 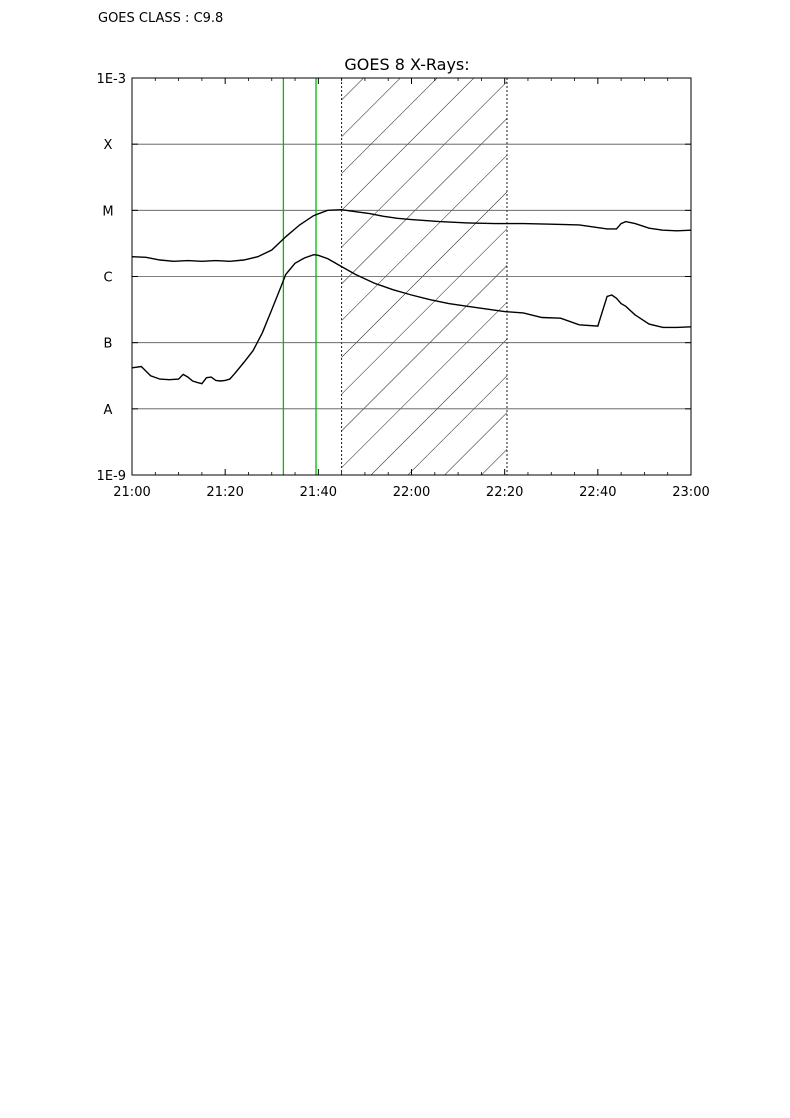 What do you see at coordinates (111, 79) in the screenshot?
I see `y-tick-label: 1E-3` at bounding box center [111, 79].